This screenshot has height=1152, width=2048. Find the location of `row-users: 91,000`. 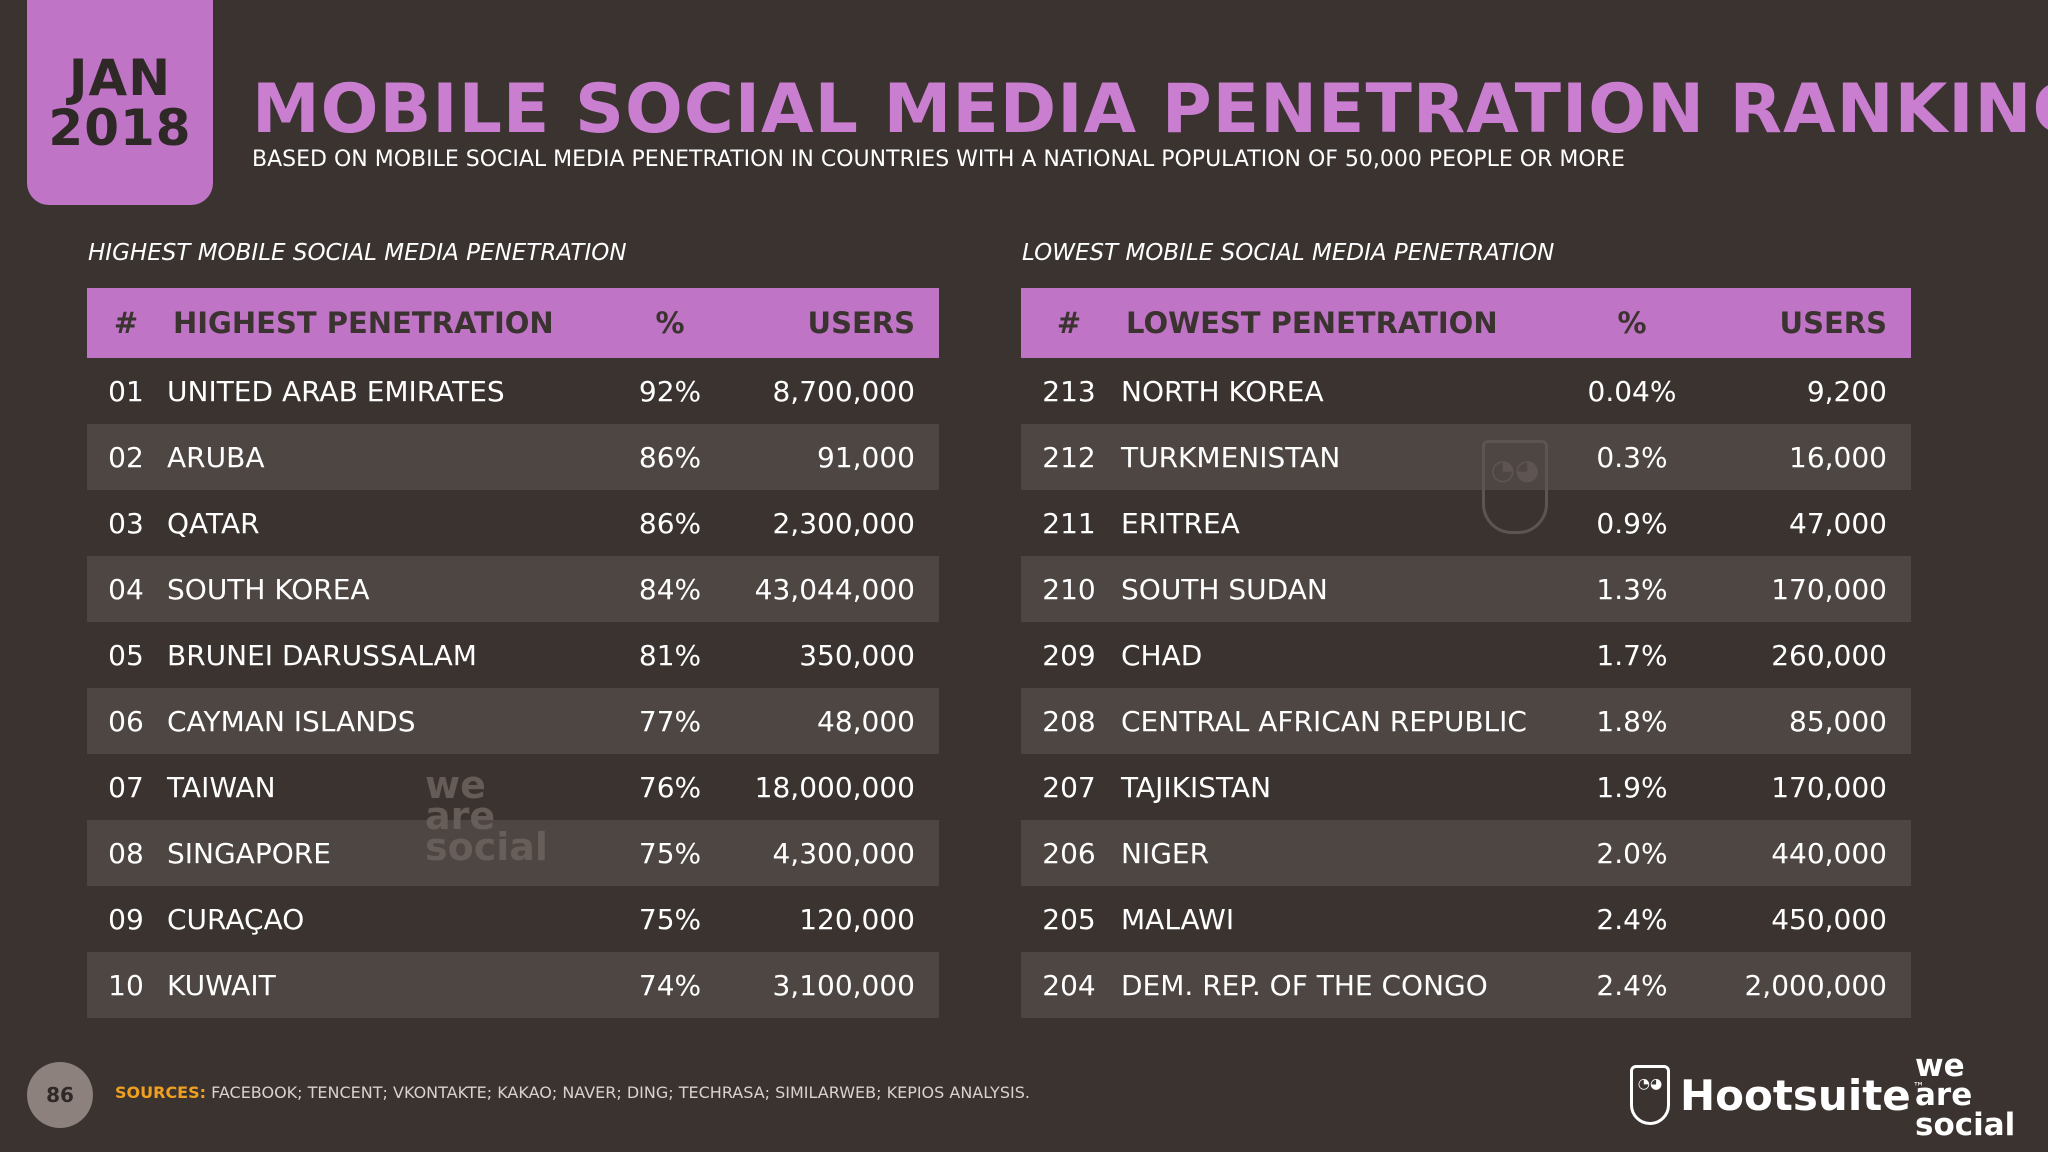

row-users: 91,000 is located at coordinates (866, 457).